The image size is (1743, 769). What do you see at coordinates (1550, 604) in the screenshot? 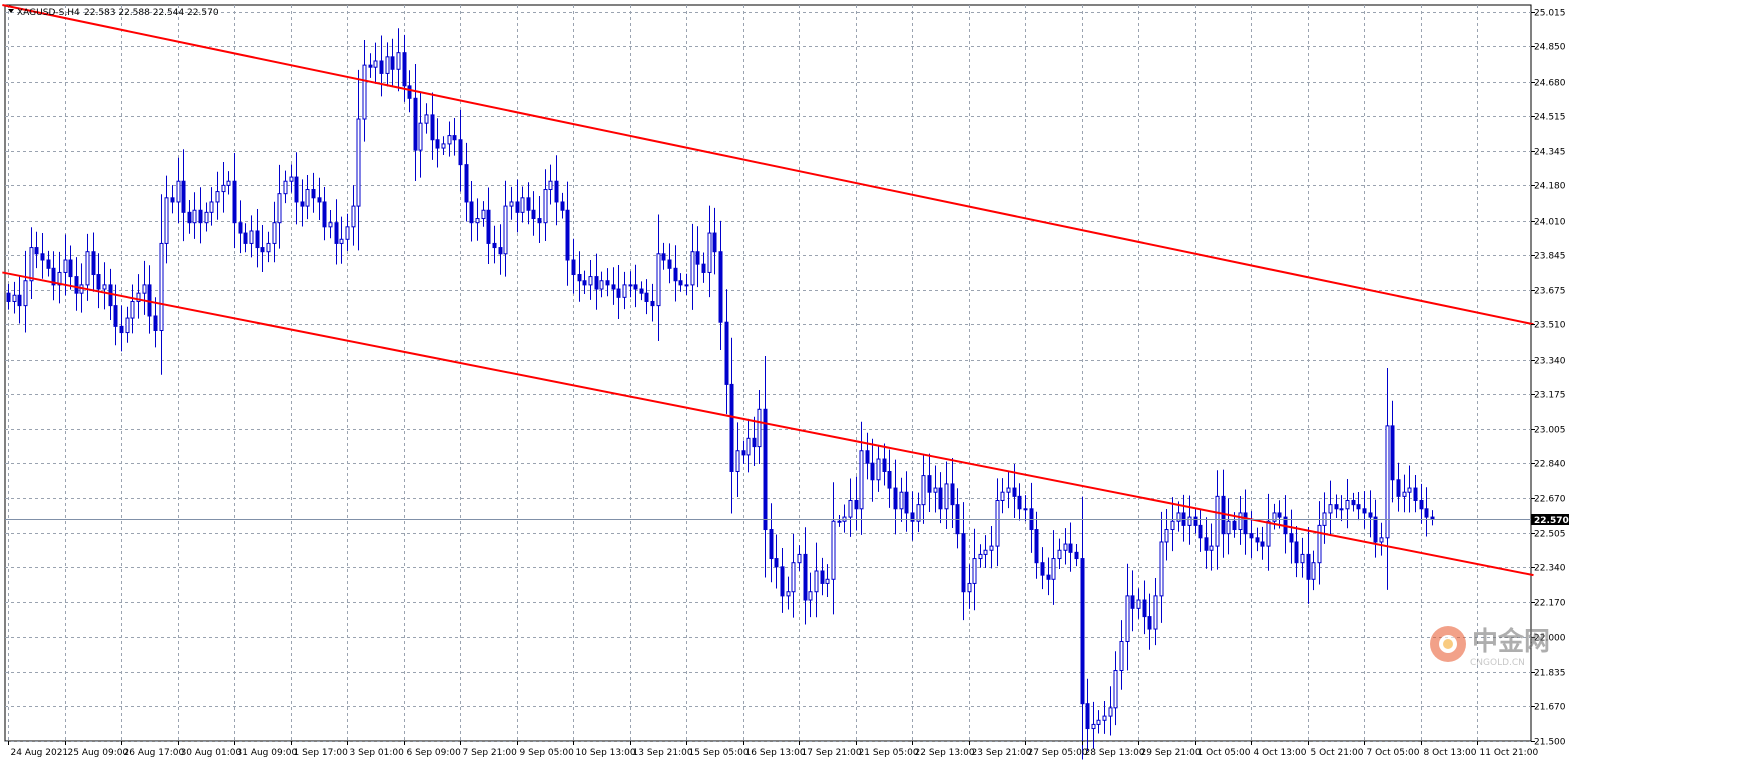
I see `y-tick-label: 22.170` at bounding box center [1550, 604].